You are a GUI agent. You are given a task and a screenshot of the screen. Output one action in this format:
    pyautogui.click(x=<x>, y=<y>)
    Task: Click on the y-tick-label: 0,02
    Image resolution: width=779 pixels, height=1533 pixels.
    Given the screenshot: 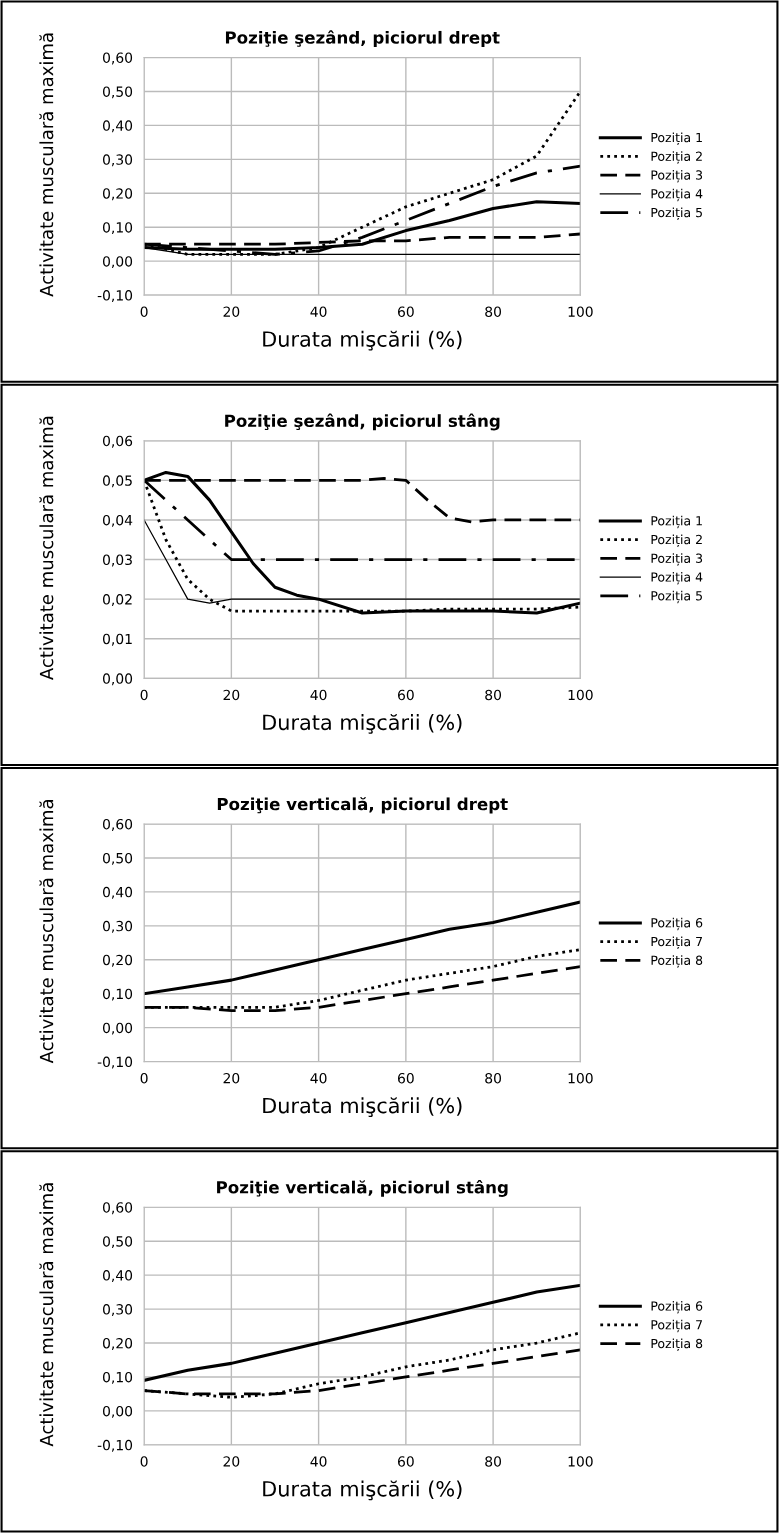 What is the action you would take?
    pyautogui.click(x=117, y=600)
    